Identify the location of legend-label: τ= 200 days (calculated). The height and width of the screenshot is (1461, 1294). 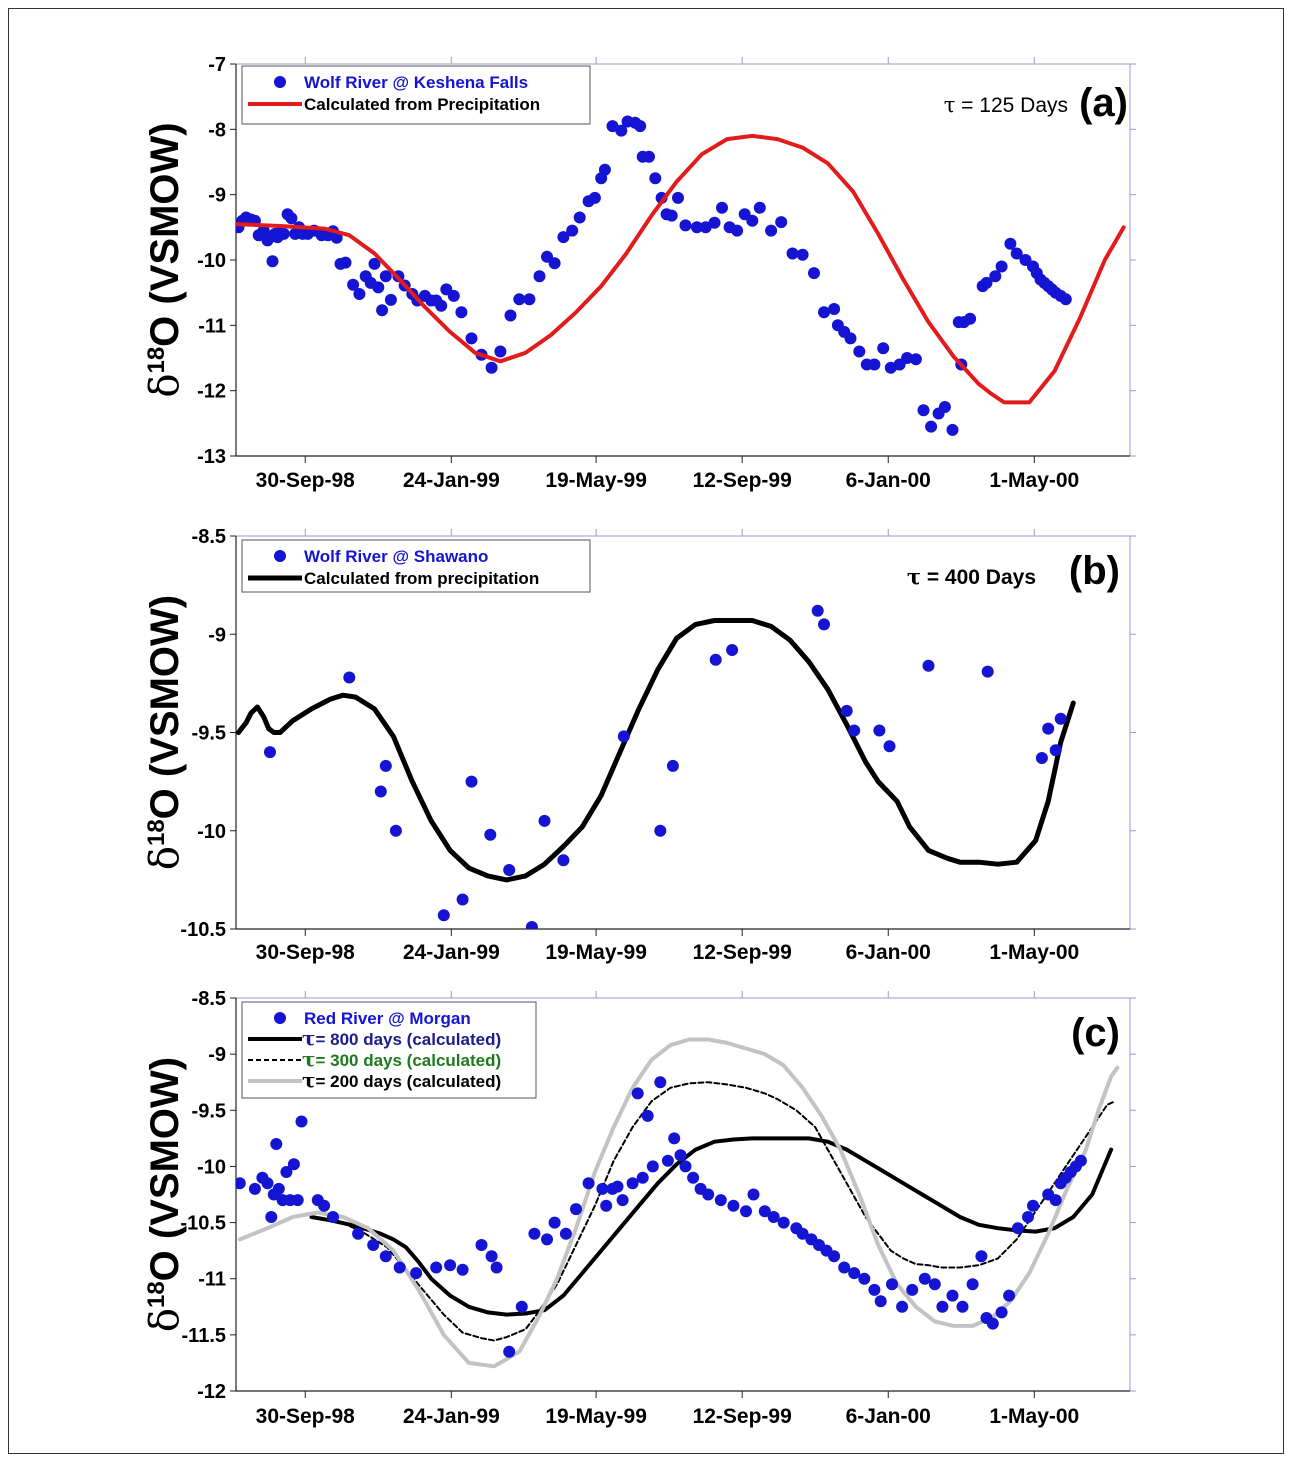
(401, 1080).